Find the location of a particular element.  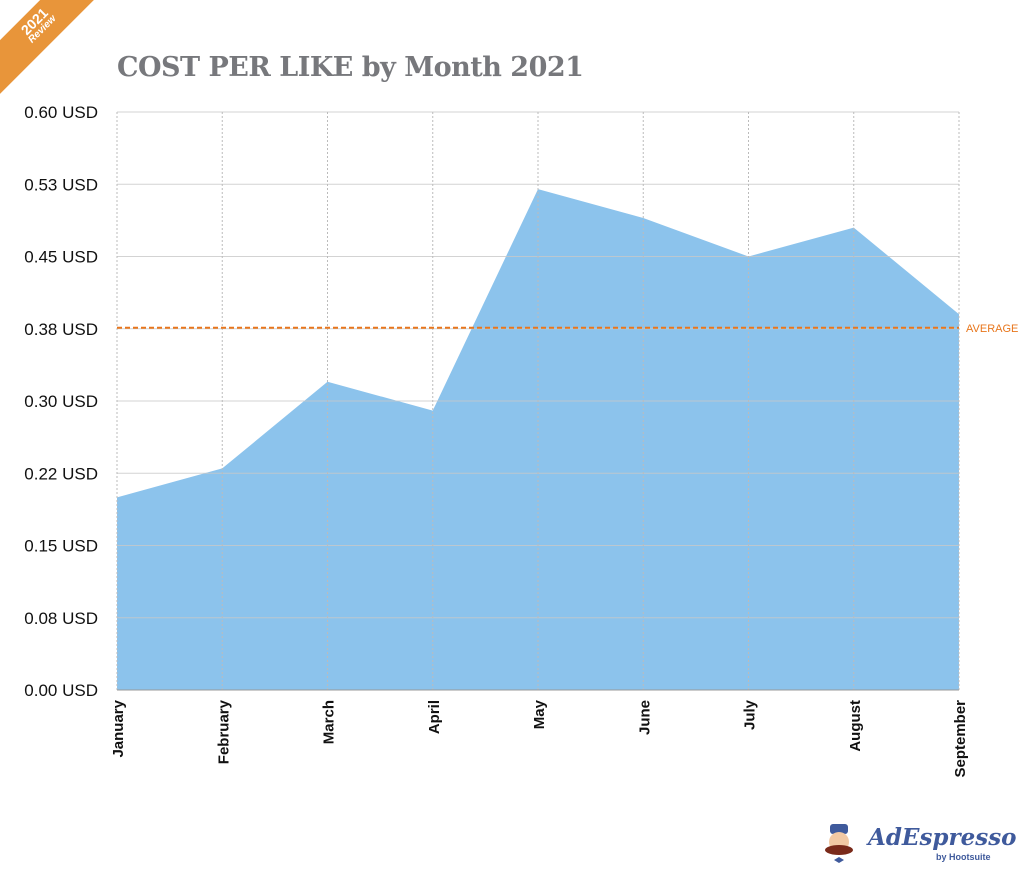

y-tick-label: 0.00 USD is located at coordinates (61, 690).